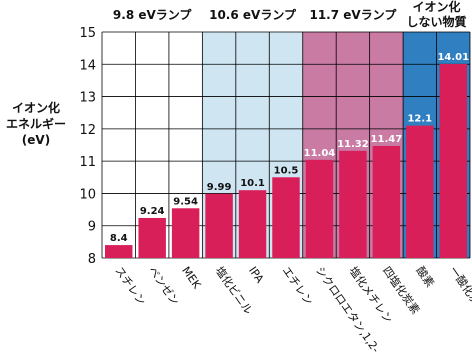 This screenshot has height=363, width=472. What do you see at coordinates (253, 14) in the screenshot?
I see `zone-label: 10.6 eVランプ` at bounding box center [253, 14].